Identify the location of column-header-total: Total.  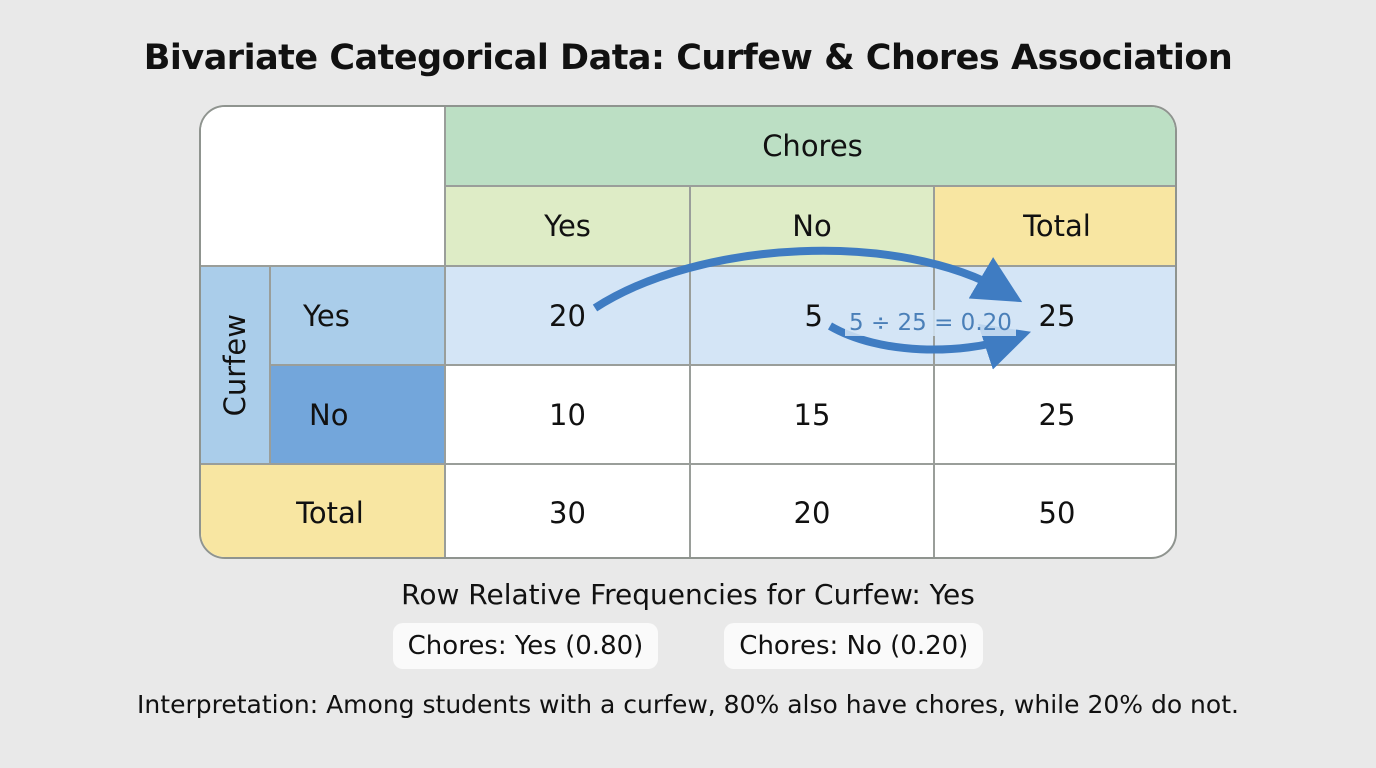
(1055, 227).